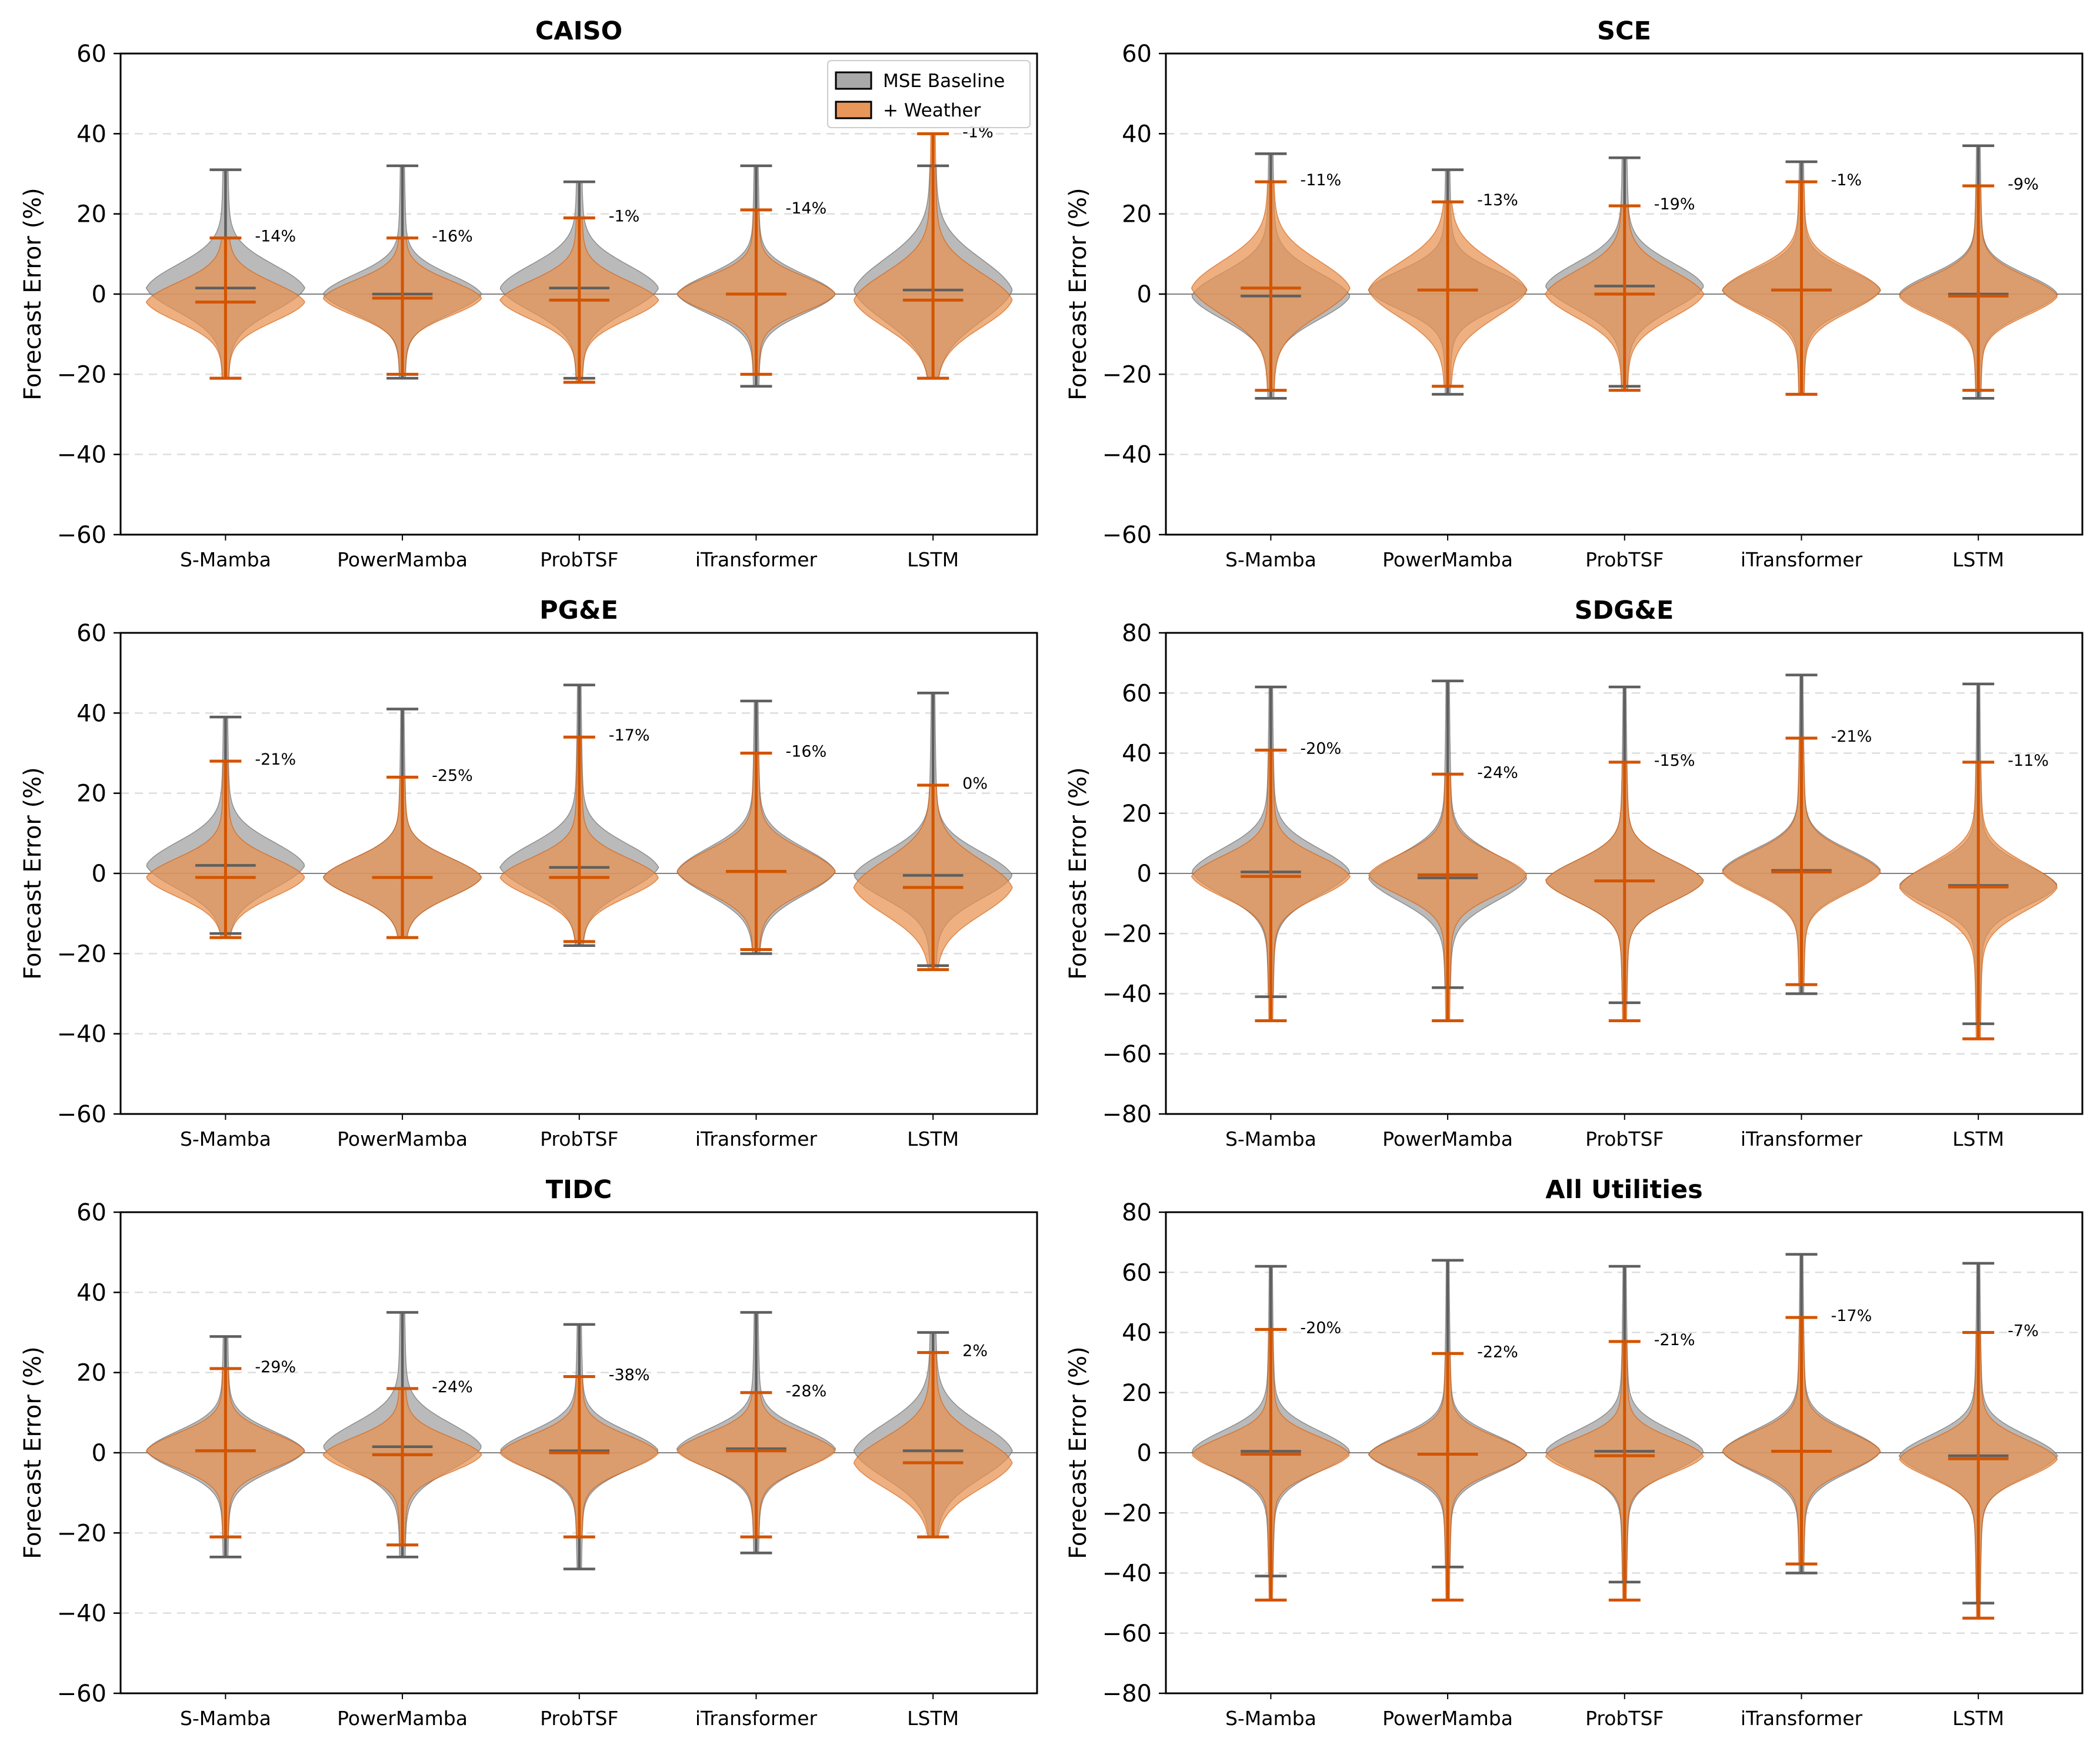 The height and width of the screenshot is (1748, 2100). What do you see at coordinates (975, 784) in the screenshot?
I see `annotation-lstm: 0%` at bounding box center [975, 784].